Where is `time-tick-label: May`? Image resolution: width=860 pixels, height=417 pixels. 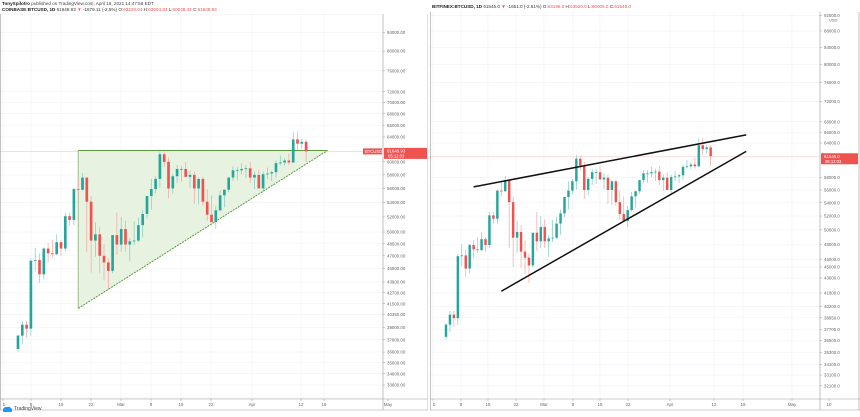 time-tick-label: May is located at coordinates (792, 404).